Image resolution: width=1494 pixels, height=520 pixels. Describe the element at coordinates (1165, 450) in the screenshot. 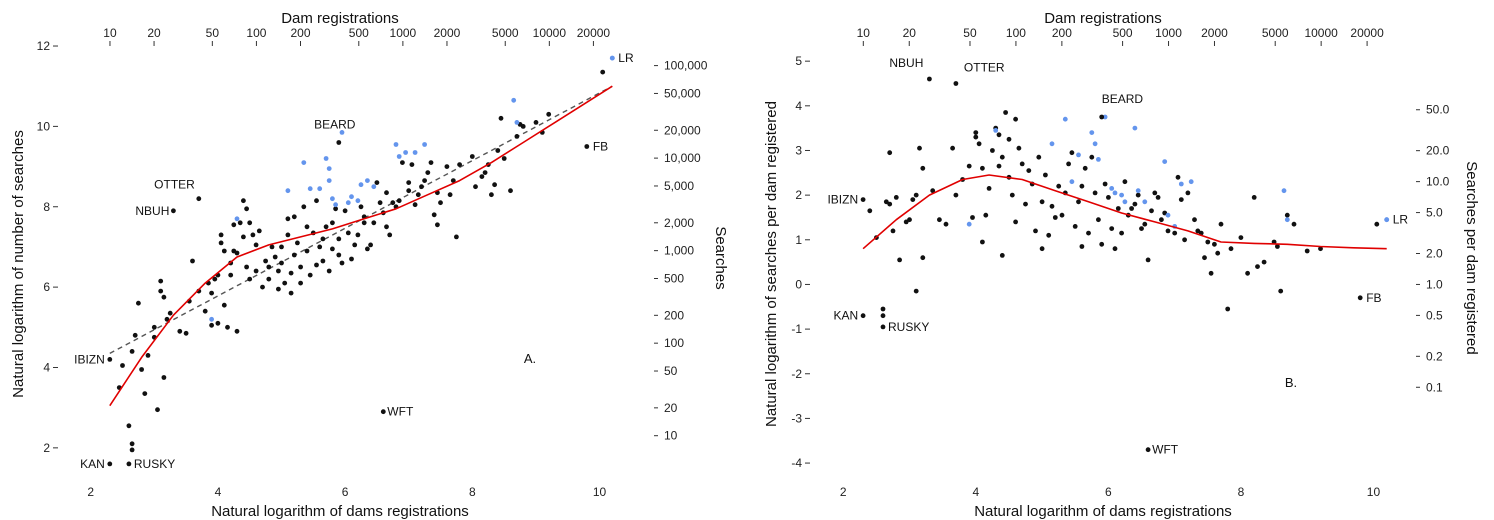

I see `point-label: WFT` at that location.